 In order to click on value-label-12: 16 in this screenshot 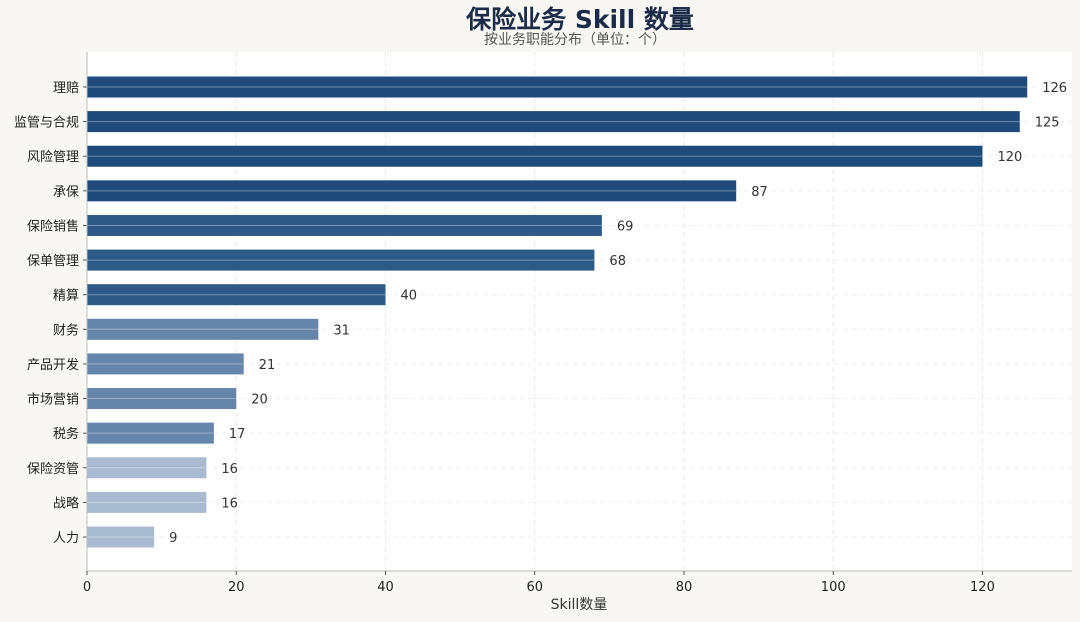, I will do `click(229, 503)`.